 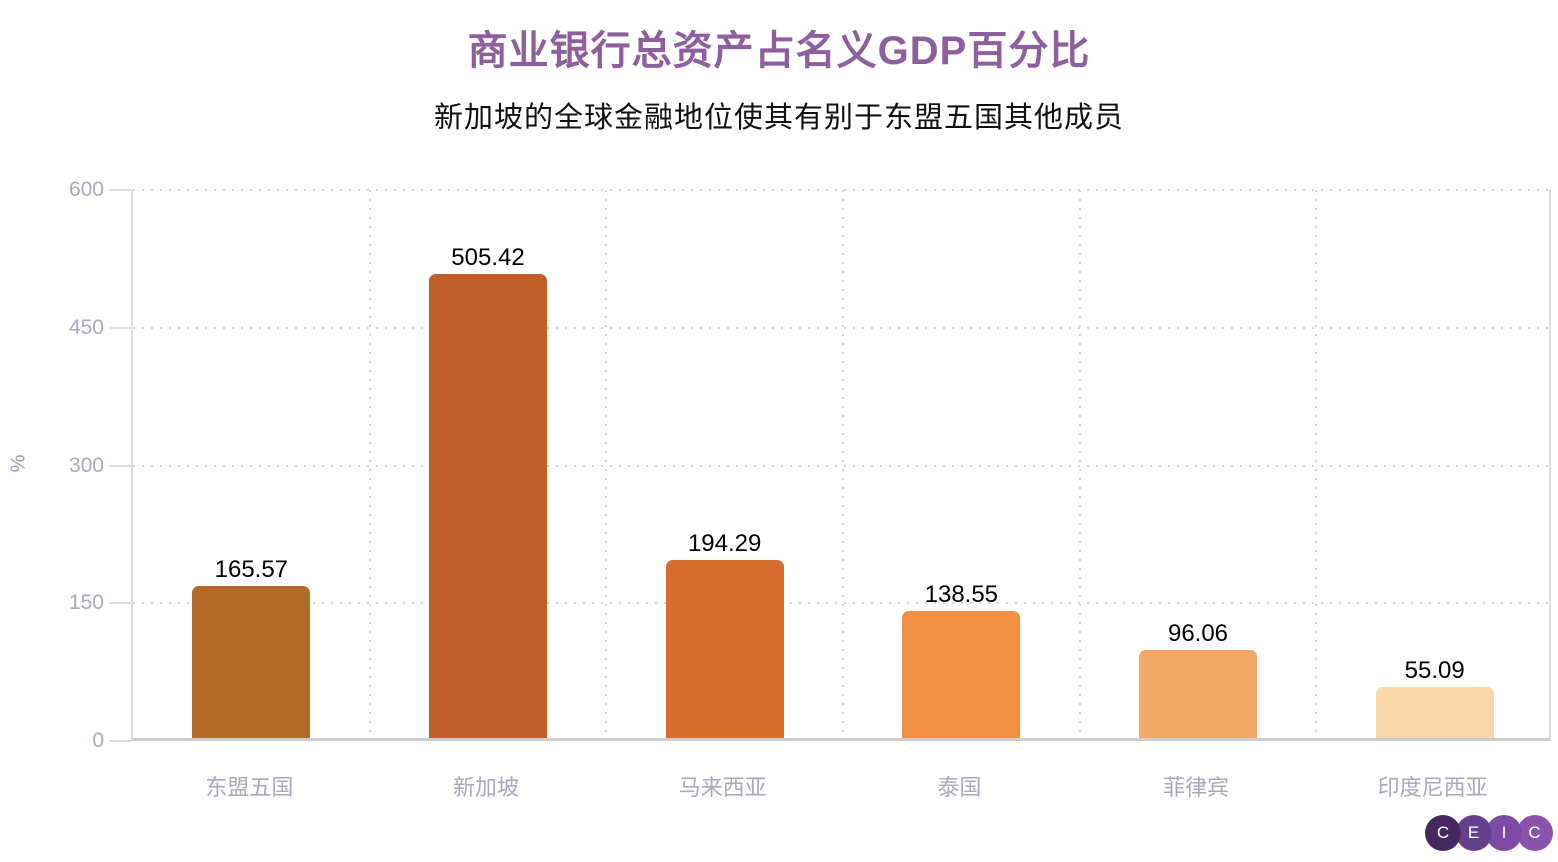 What do you see at coordinates (98, 740) in the screenshot?
I see `y-tick-label: 0` at bounding box center [98, 740].